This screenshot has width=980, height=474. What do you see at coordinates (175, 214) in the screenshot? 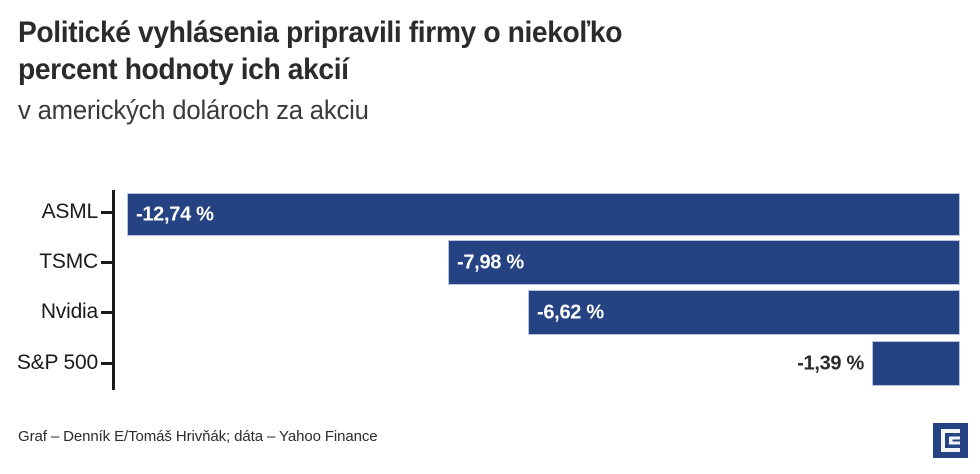
I see `bar-value-label-asml: -12,74 %` at bounding box center [175, 214].